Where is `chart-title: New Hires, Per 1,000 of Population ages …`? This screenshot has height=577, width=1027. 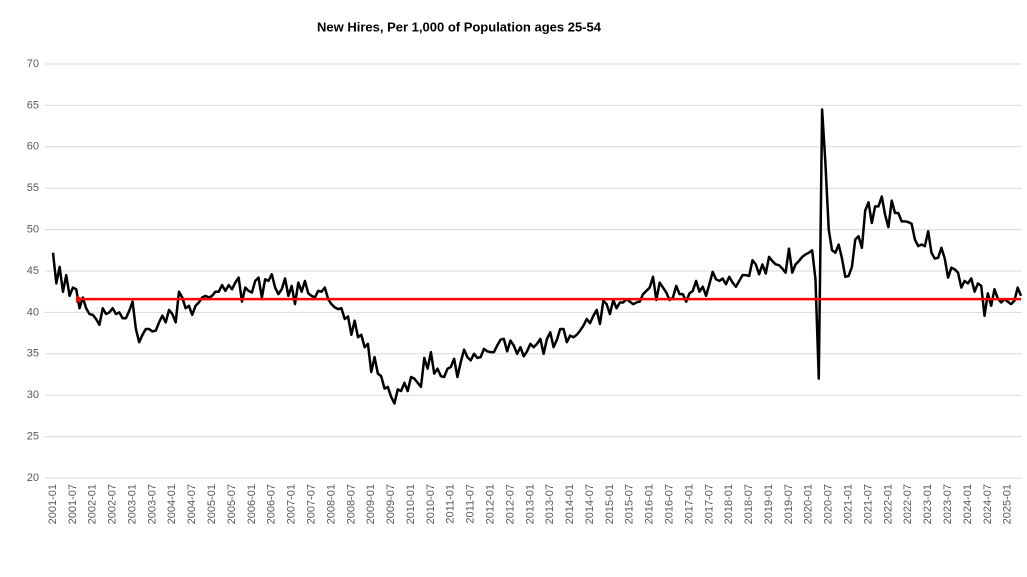
chart-title: New Hires, Per 1,000 of Population ages … is located at coordinates (459, 26).